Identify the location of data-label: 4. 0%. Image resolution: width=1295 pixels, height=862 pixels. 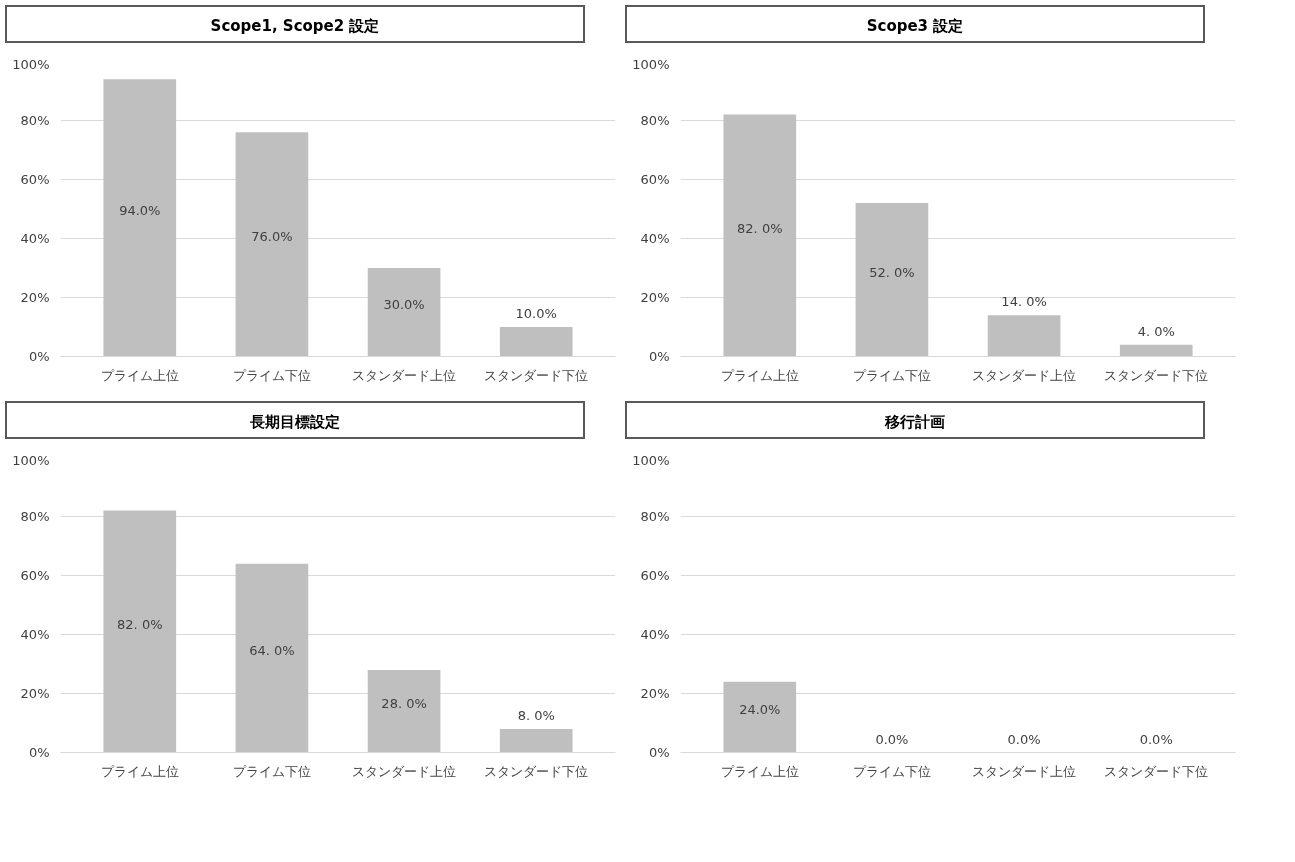
(1156, 331).